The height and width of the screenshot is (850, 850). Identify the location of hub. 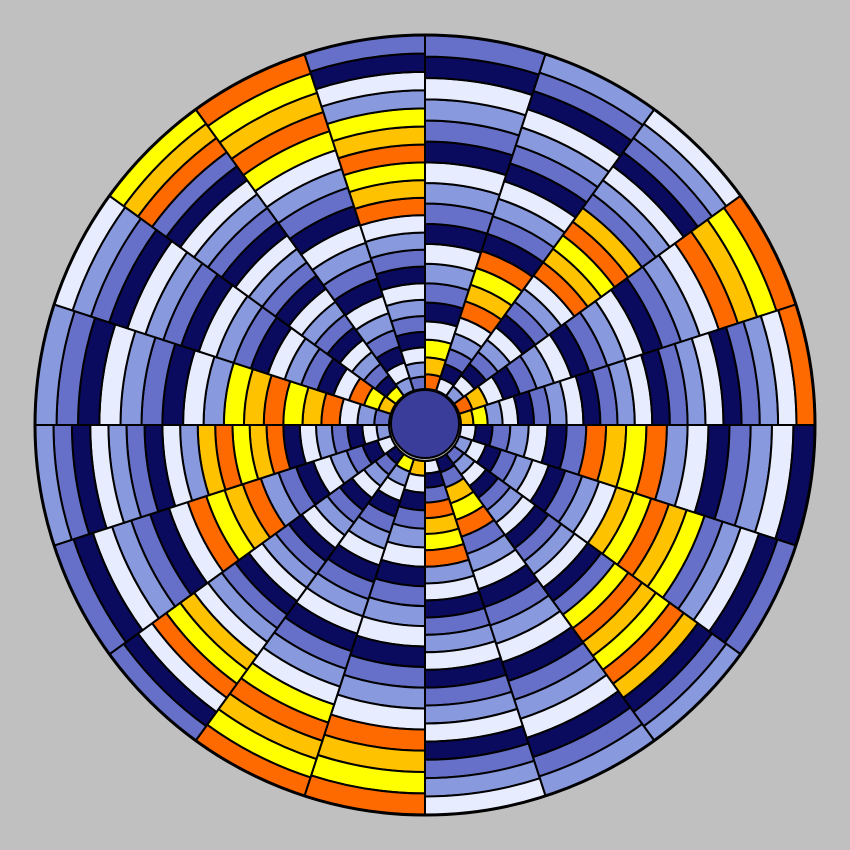
(425, 424).